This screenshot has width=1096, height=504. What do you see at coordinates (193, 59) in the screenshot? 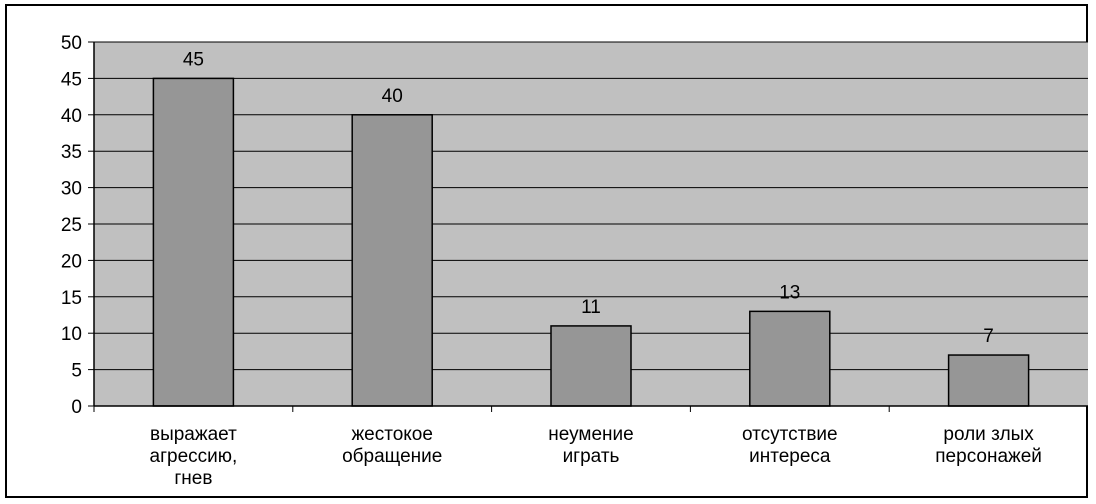
I see `data-label-1: 45` at bounding box center [193, 59].